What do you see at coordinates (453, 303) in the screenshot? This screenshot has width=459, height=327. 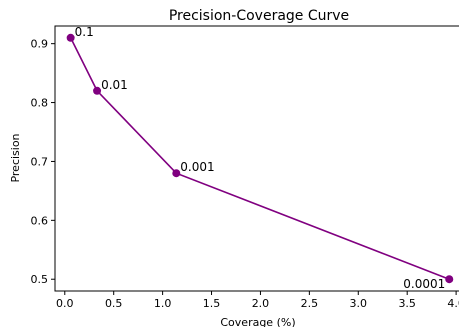 I see `x-tick-label: 4.0` at bounding box center [453, 303].